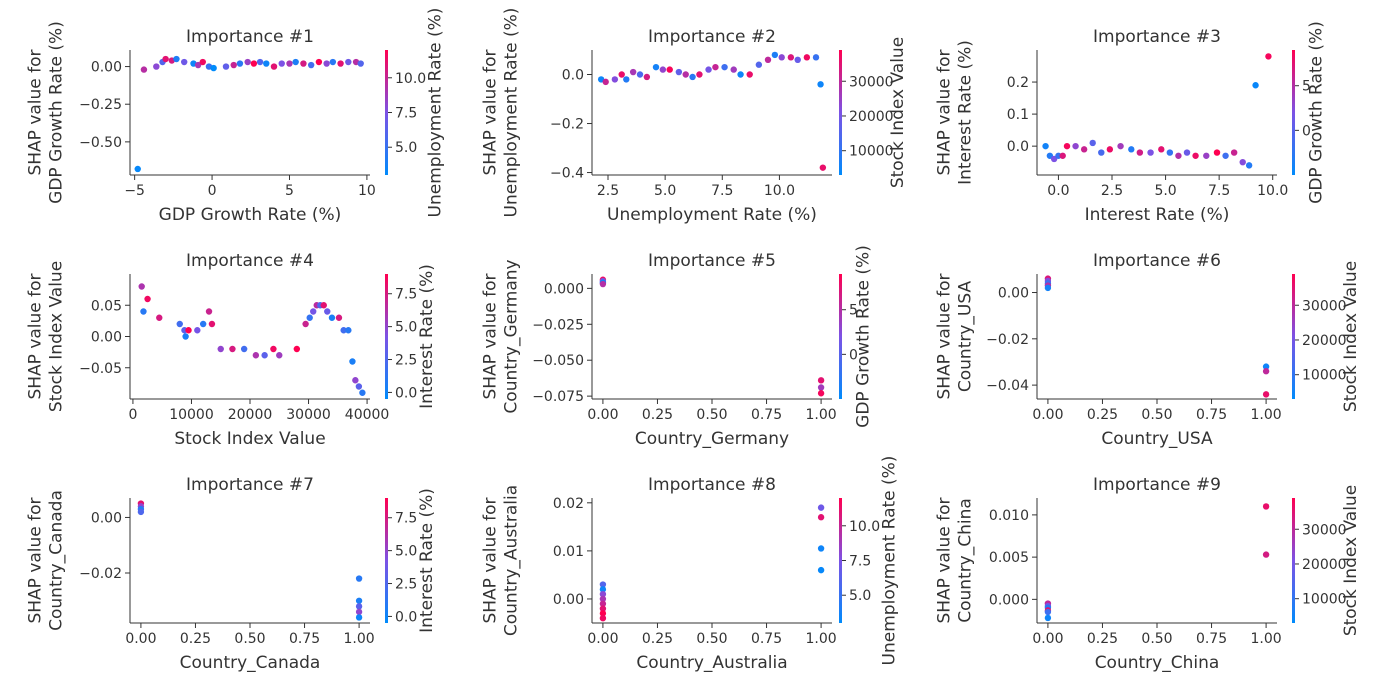  What do you see at coordinates (512, 560) in the screenshot?
I see `y-axis-label-line: Country_Australia` at bounding box center [512, 560].